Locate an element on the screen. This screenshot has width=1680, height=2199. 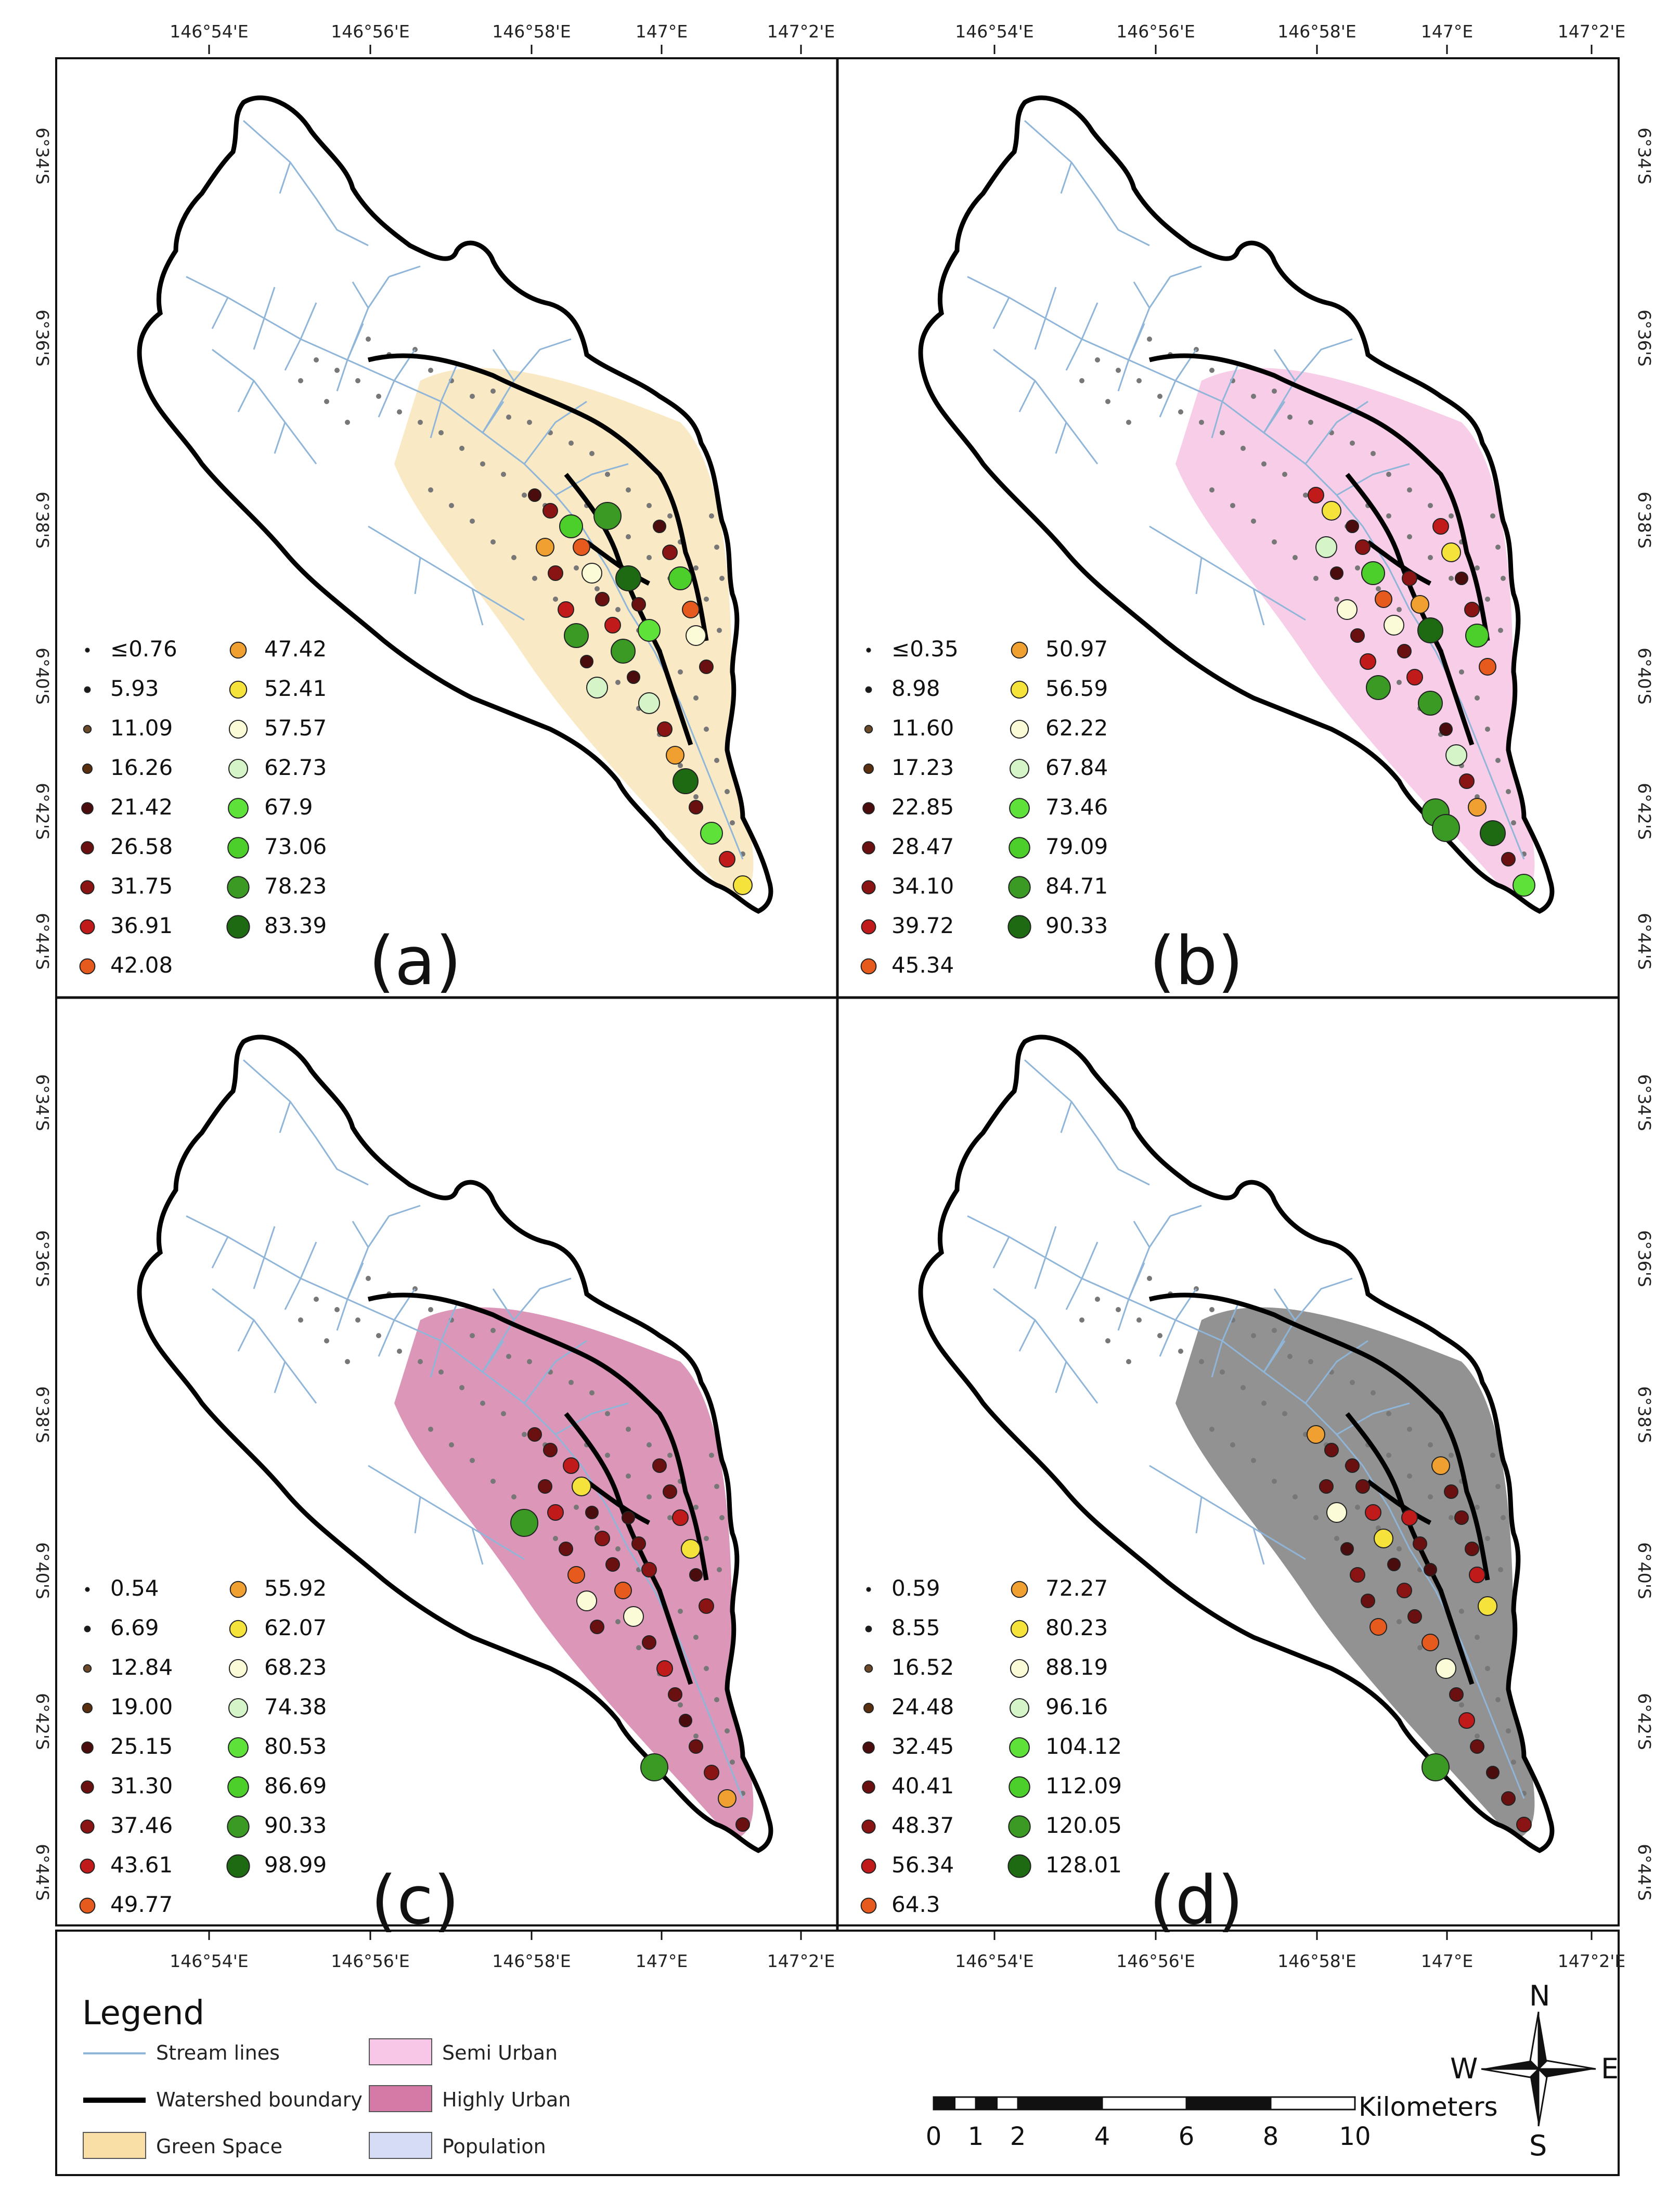
left-bottom-lat-tick: 6°42'S is located at coordinates (43, 1721).